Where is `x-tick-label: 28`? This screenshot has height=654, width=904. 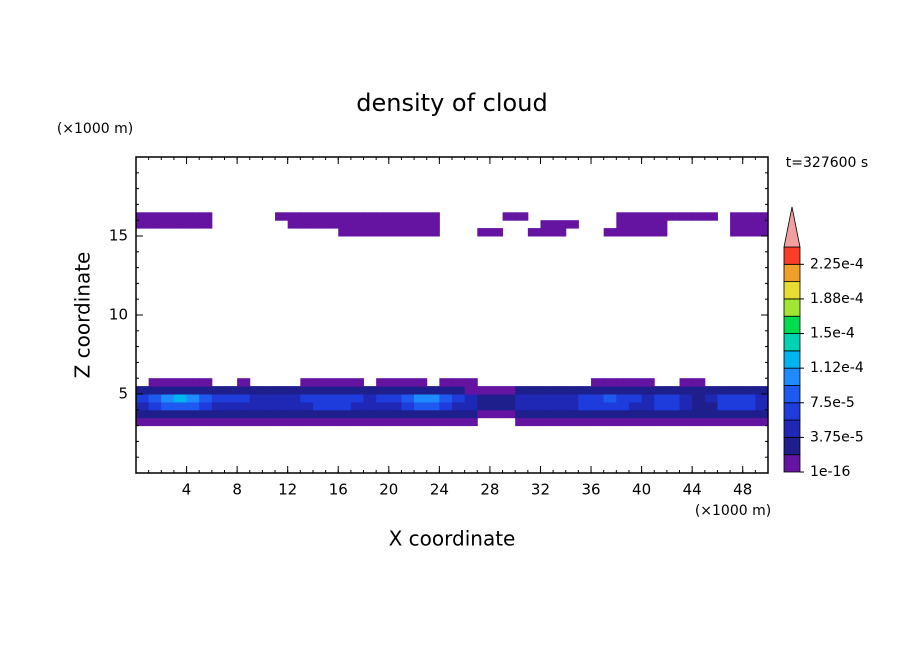 x-tick-label: 28 is located at coordinates (489, 490).